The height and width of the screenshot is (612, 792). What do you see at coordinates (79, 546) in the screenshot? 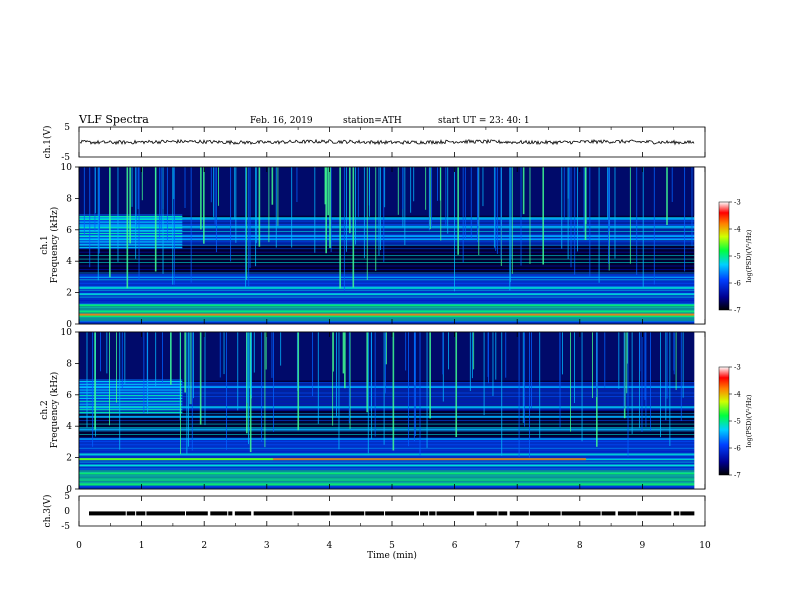
I see `time-tick-label: 0` at bounding box center [79, 546].